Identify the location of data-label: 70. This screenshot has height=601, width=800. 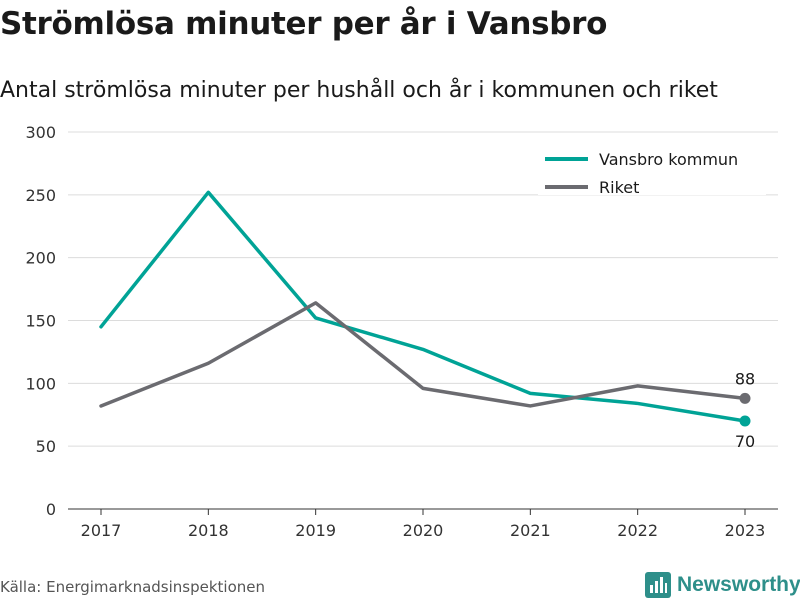
(745, 441).